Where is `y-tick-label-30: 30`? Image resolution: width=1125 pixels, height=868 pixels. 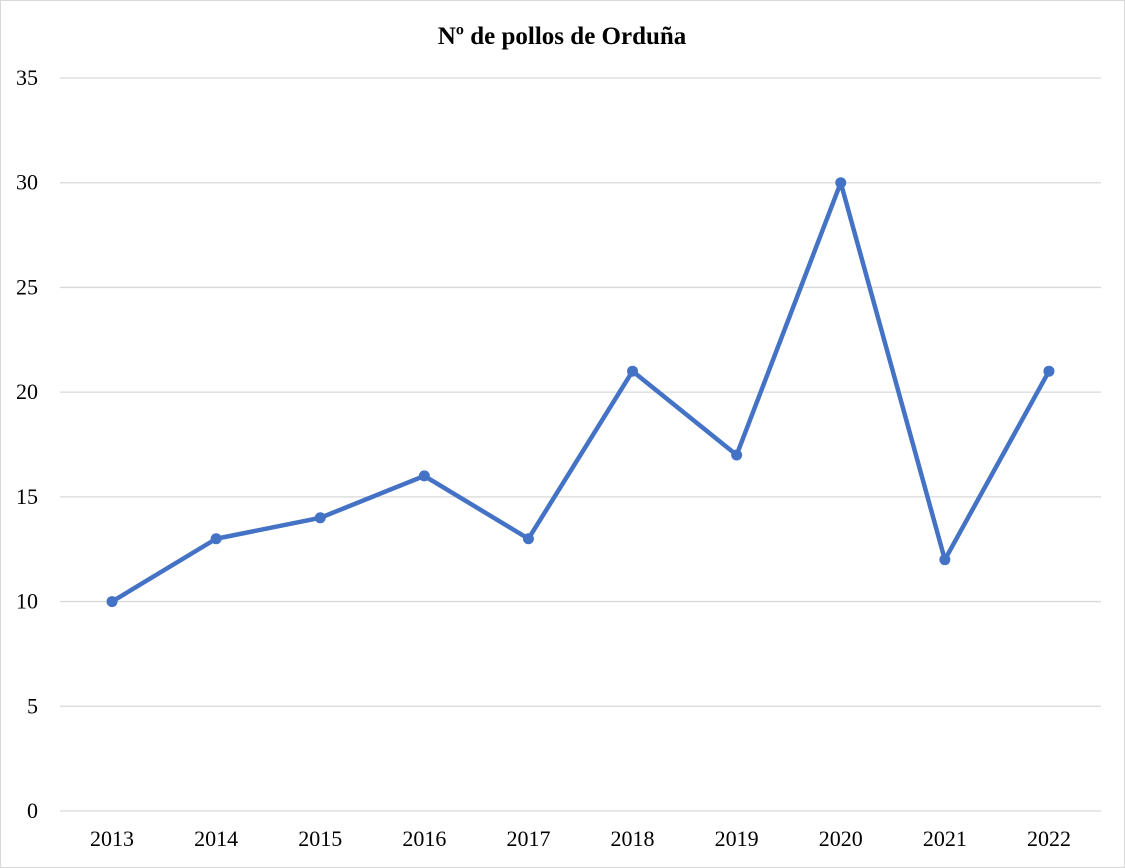
y-tick-label-30: 30 is located at coordinates (27, 182).